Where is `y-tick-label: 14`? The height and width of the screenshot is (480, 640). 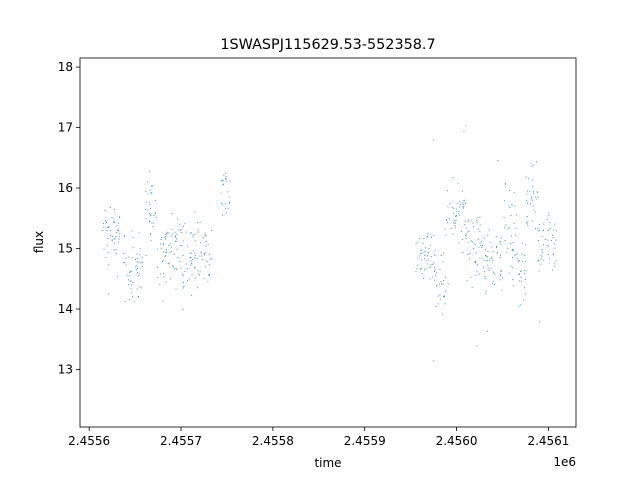
y-tick-label: 14 is located at coordinates (65, 309).